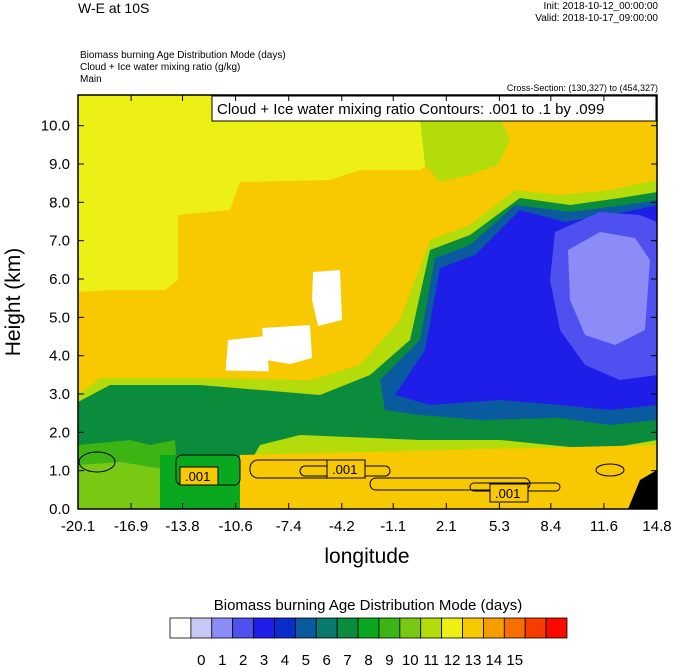 The height and width of the screenshot is (667, 674). Describe the element at coordinates (59, 356) in the screenshot. I see `y-tick-label: 4.0` at that location.